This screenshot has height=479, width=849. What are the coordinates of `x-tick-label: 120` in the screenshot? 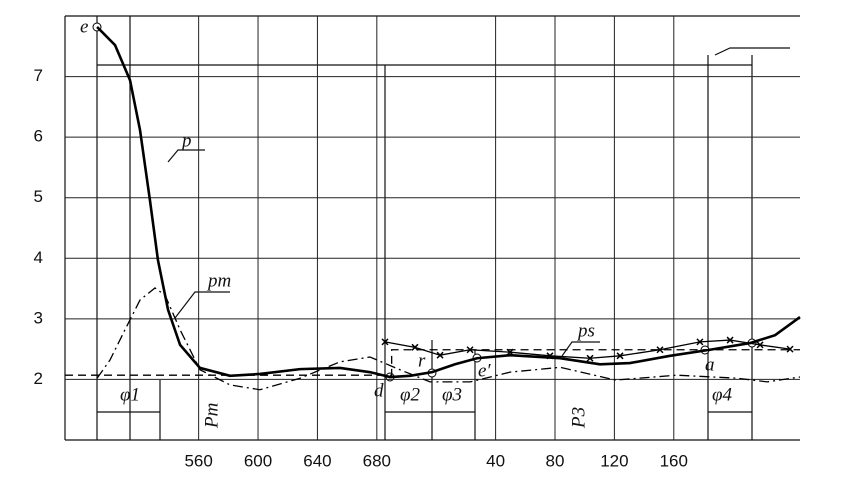 It's located at (614, 460).